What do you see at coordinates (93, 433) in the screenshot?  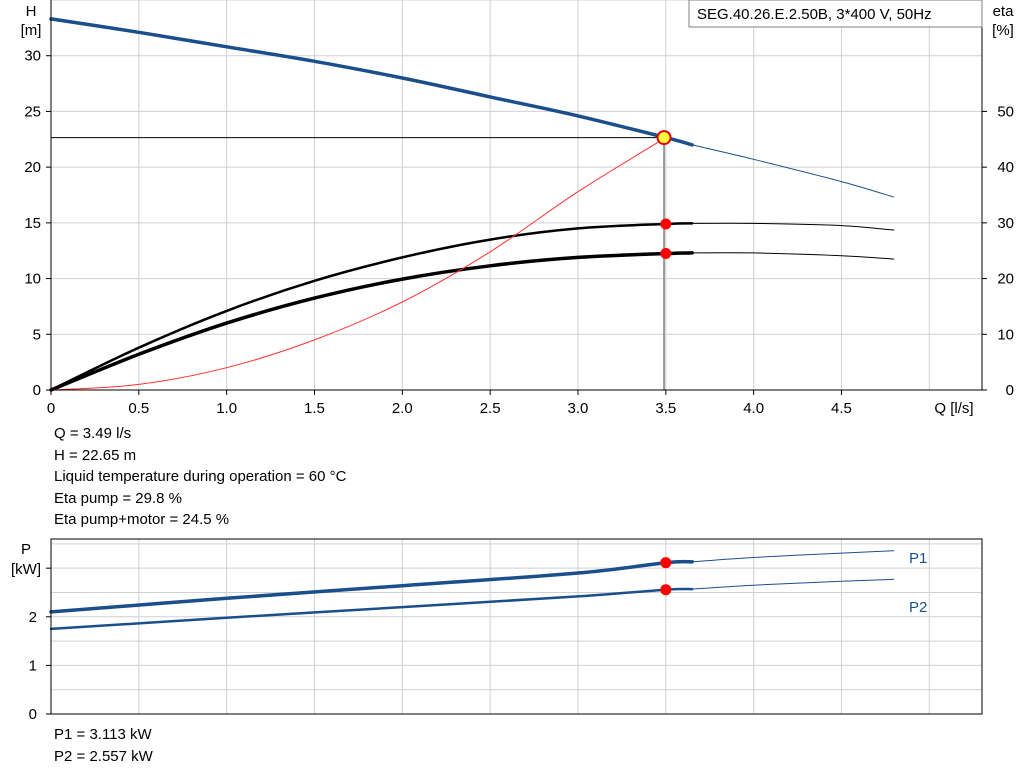 I see `result-flow: Q = 3.49 l/s` at bounding box center [93, 433].